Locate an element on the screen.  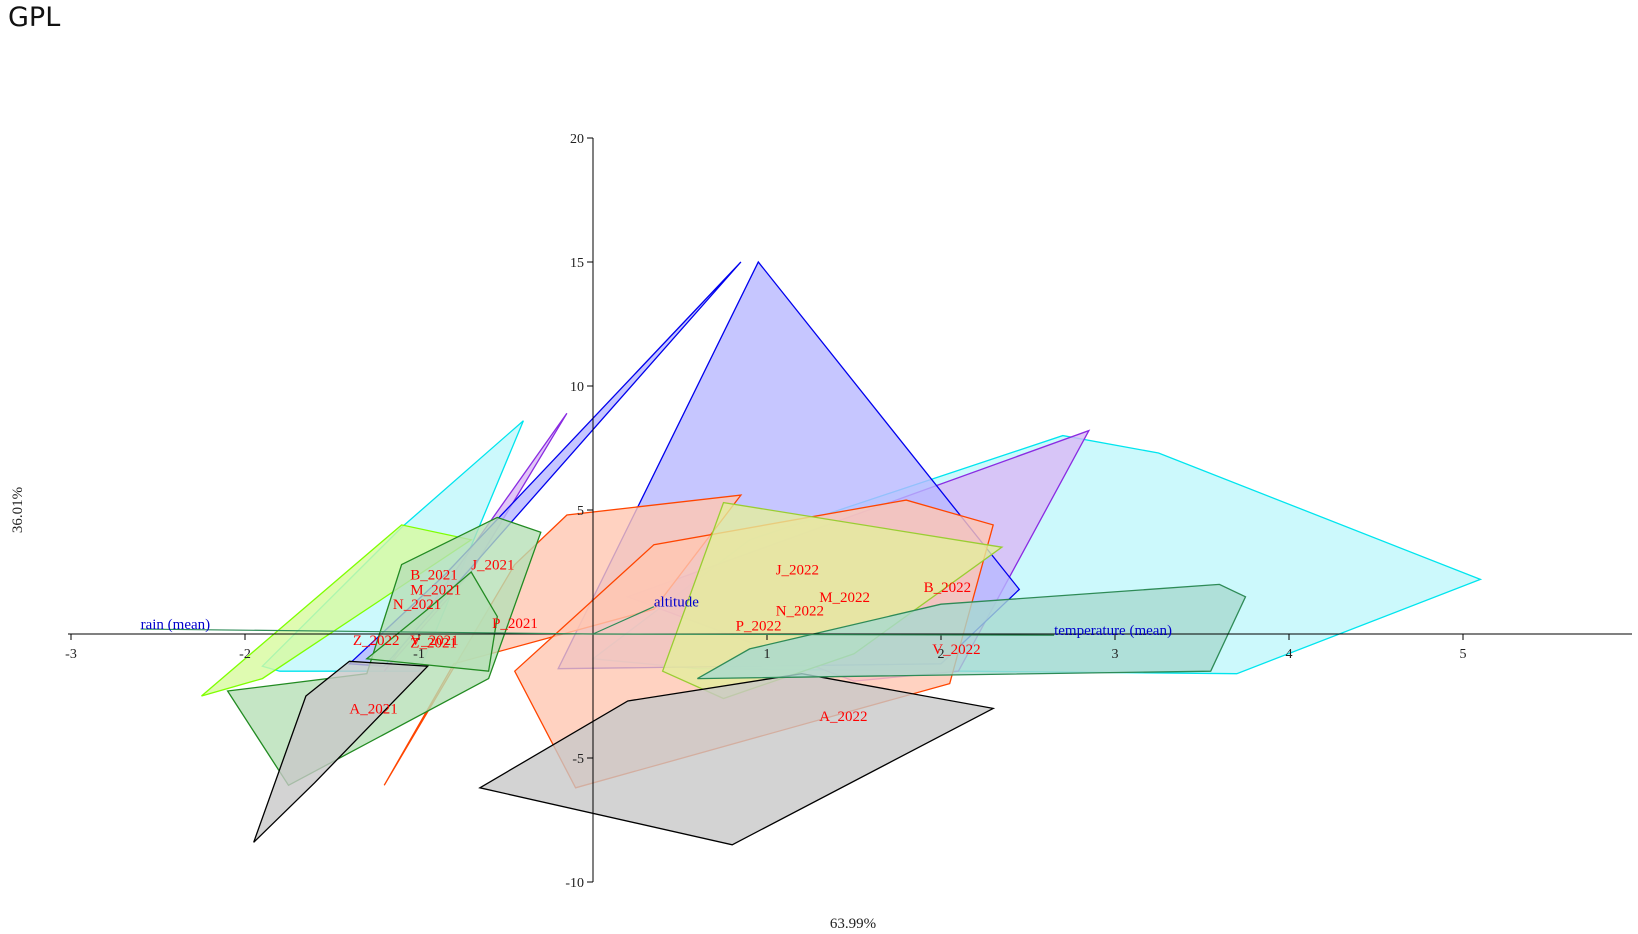
y-tick-label: -5 is located at coordinates (578, 759).